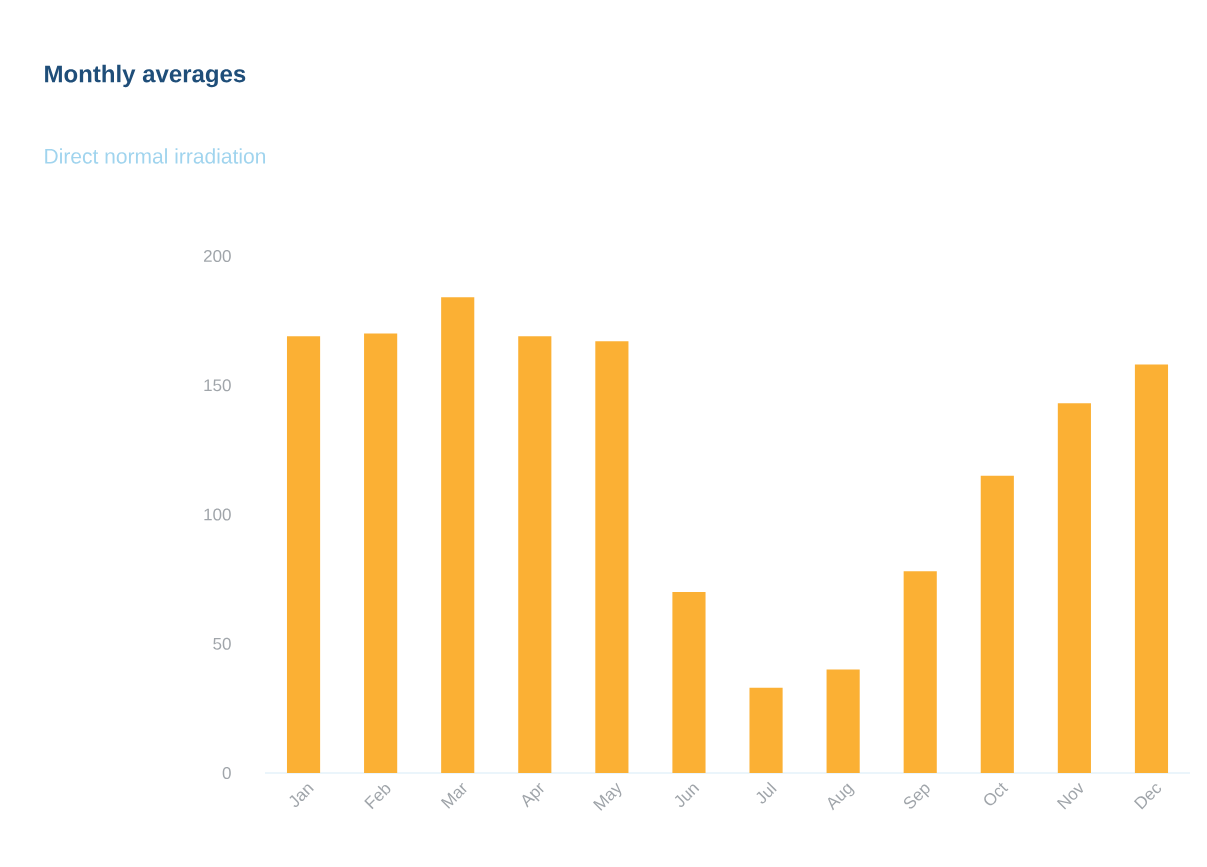  I want to click on x-tick-label: Nov, so click(1070, 796).